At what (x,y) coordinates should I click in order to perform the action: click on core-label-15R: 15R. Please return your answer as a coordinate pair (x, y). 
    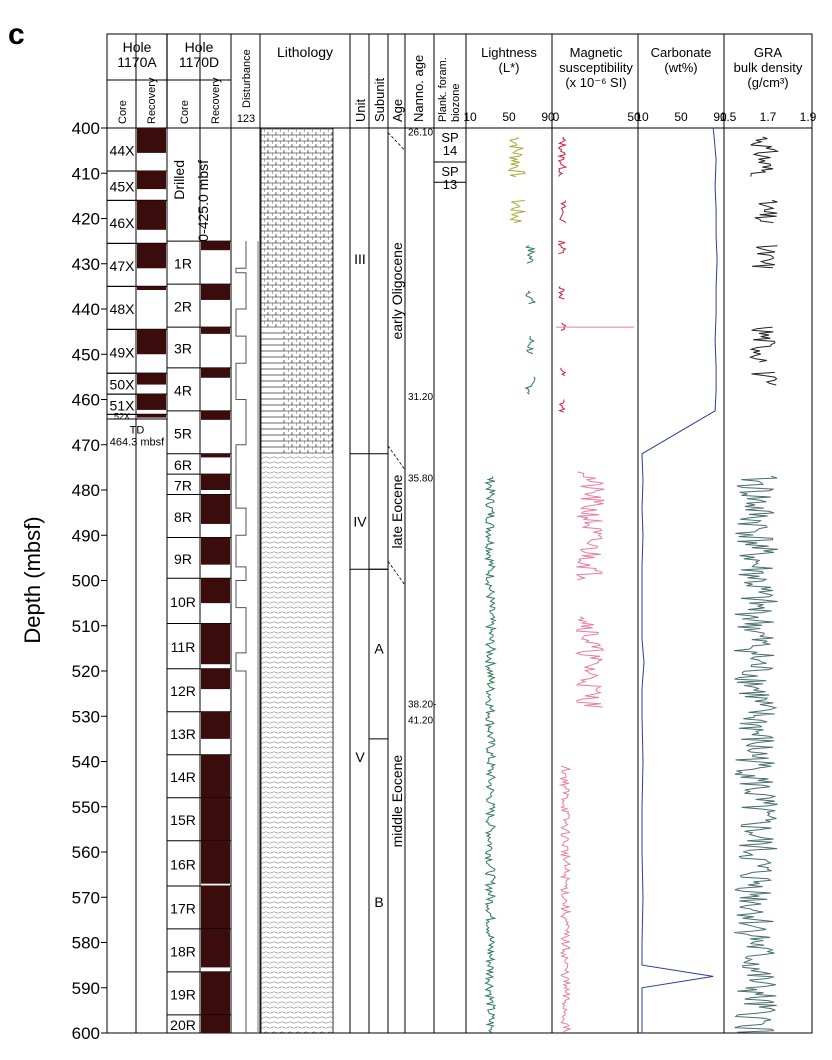
    Looking at the image, I should click on (183, 820).